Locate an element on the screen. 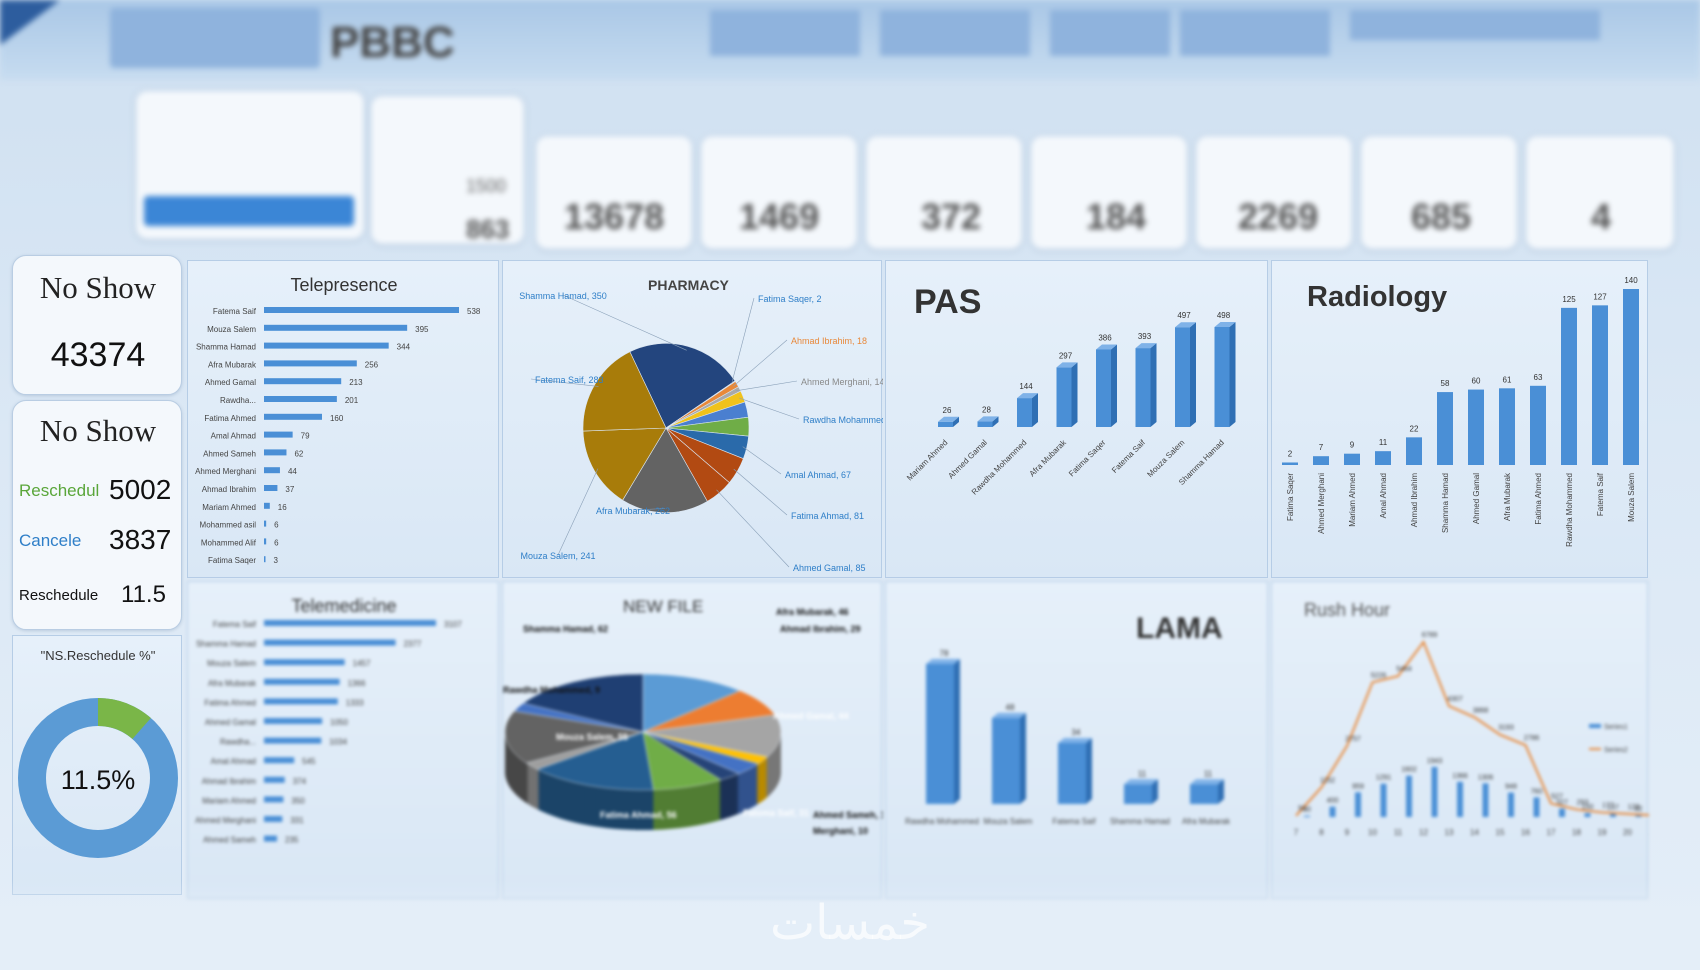  value-label: 213 is located at coordinates (356, 382).